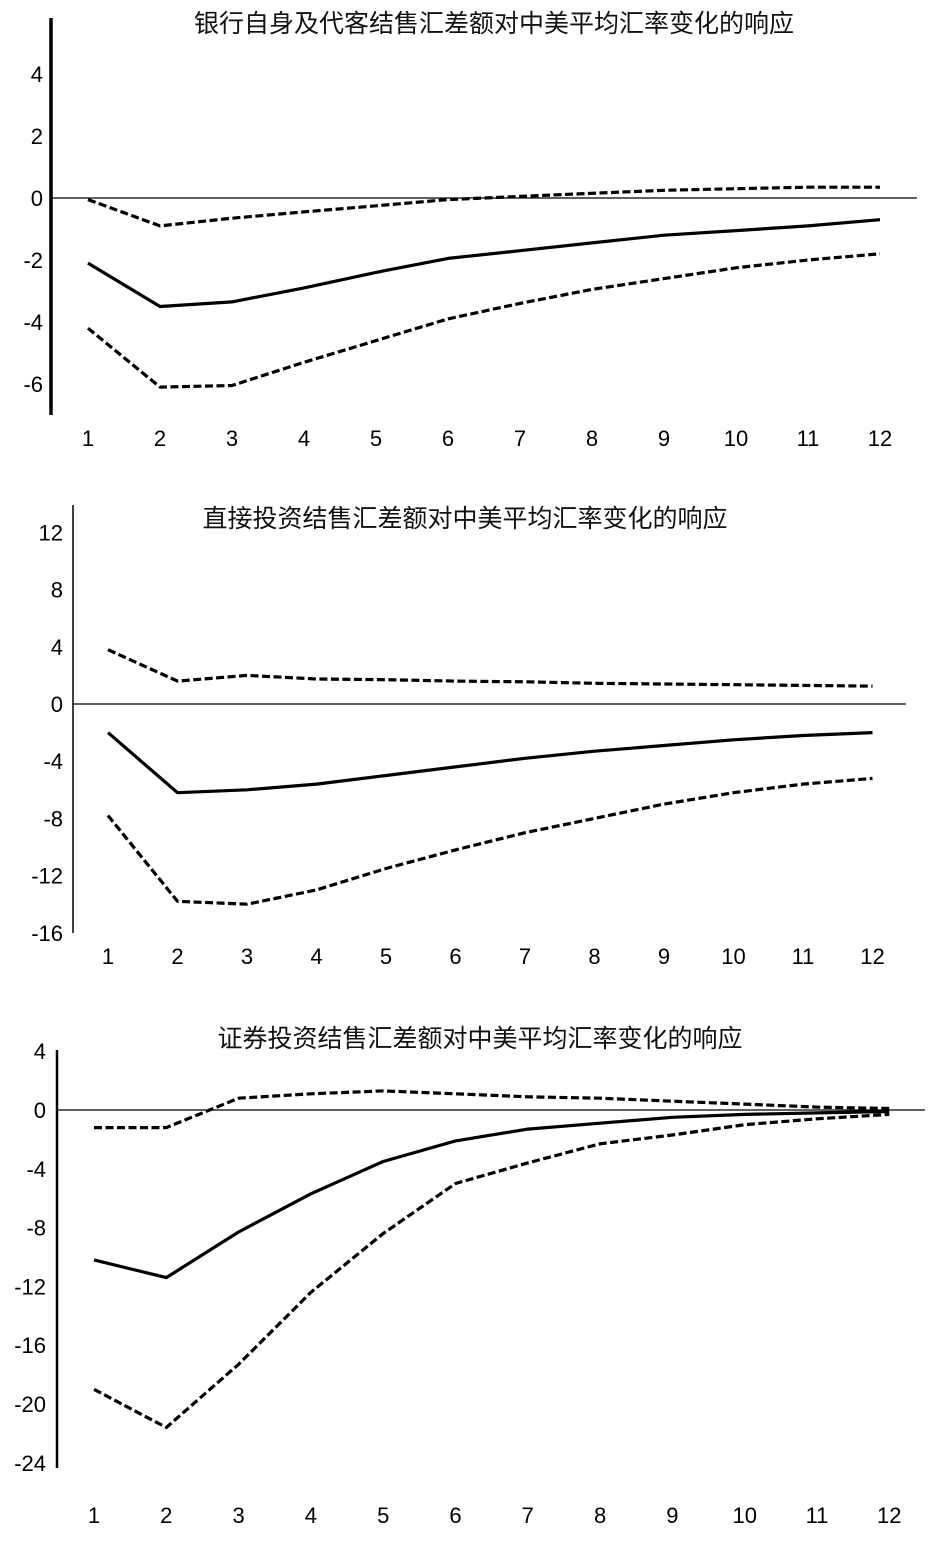 This screenshot has width=933, height=1561. Describe the element at coordinates (37, 136) in the screenshot. I see `y-tick-label: 2` at that location.